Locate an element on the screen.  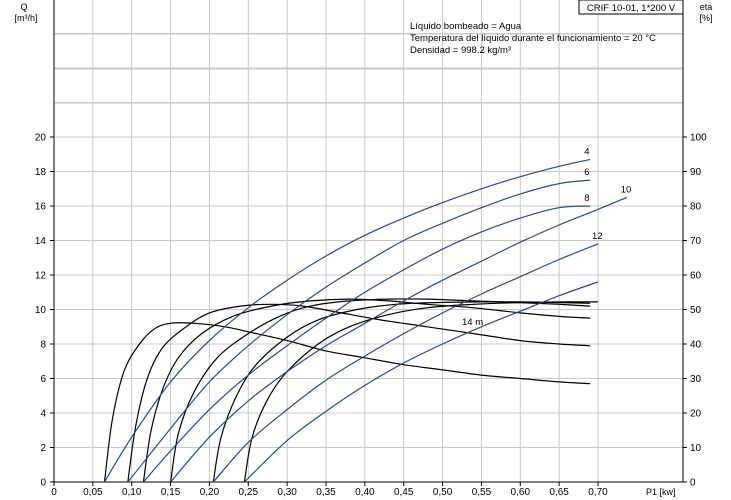
x-tick-label: 0,05 is located at coordinates (93, 492).